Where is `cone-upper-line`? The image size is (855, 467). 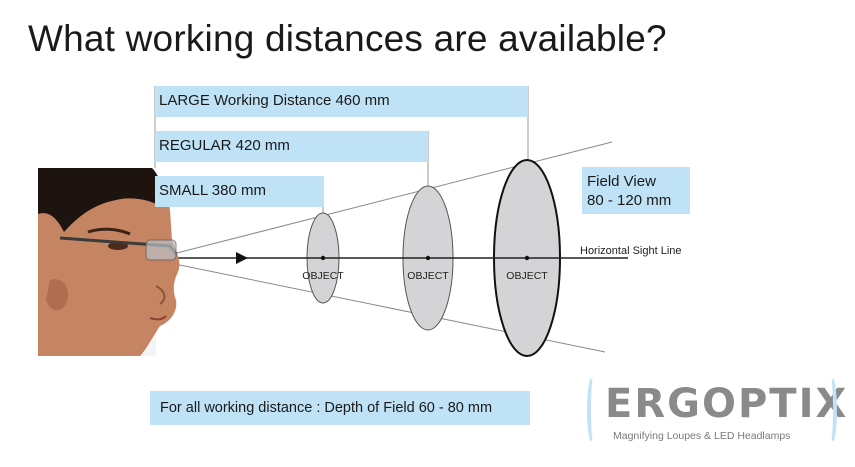
cone-upper-line is located at coordinates (388, 199).